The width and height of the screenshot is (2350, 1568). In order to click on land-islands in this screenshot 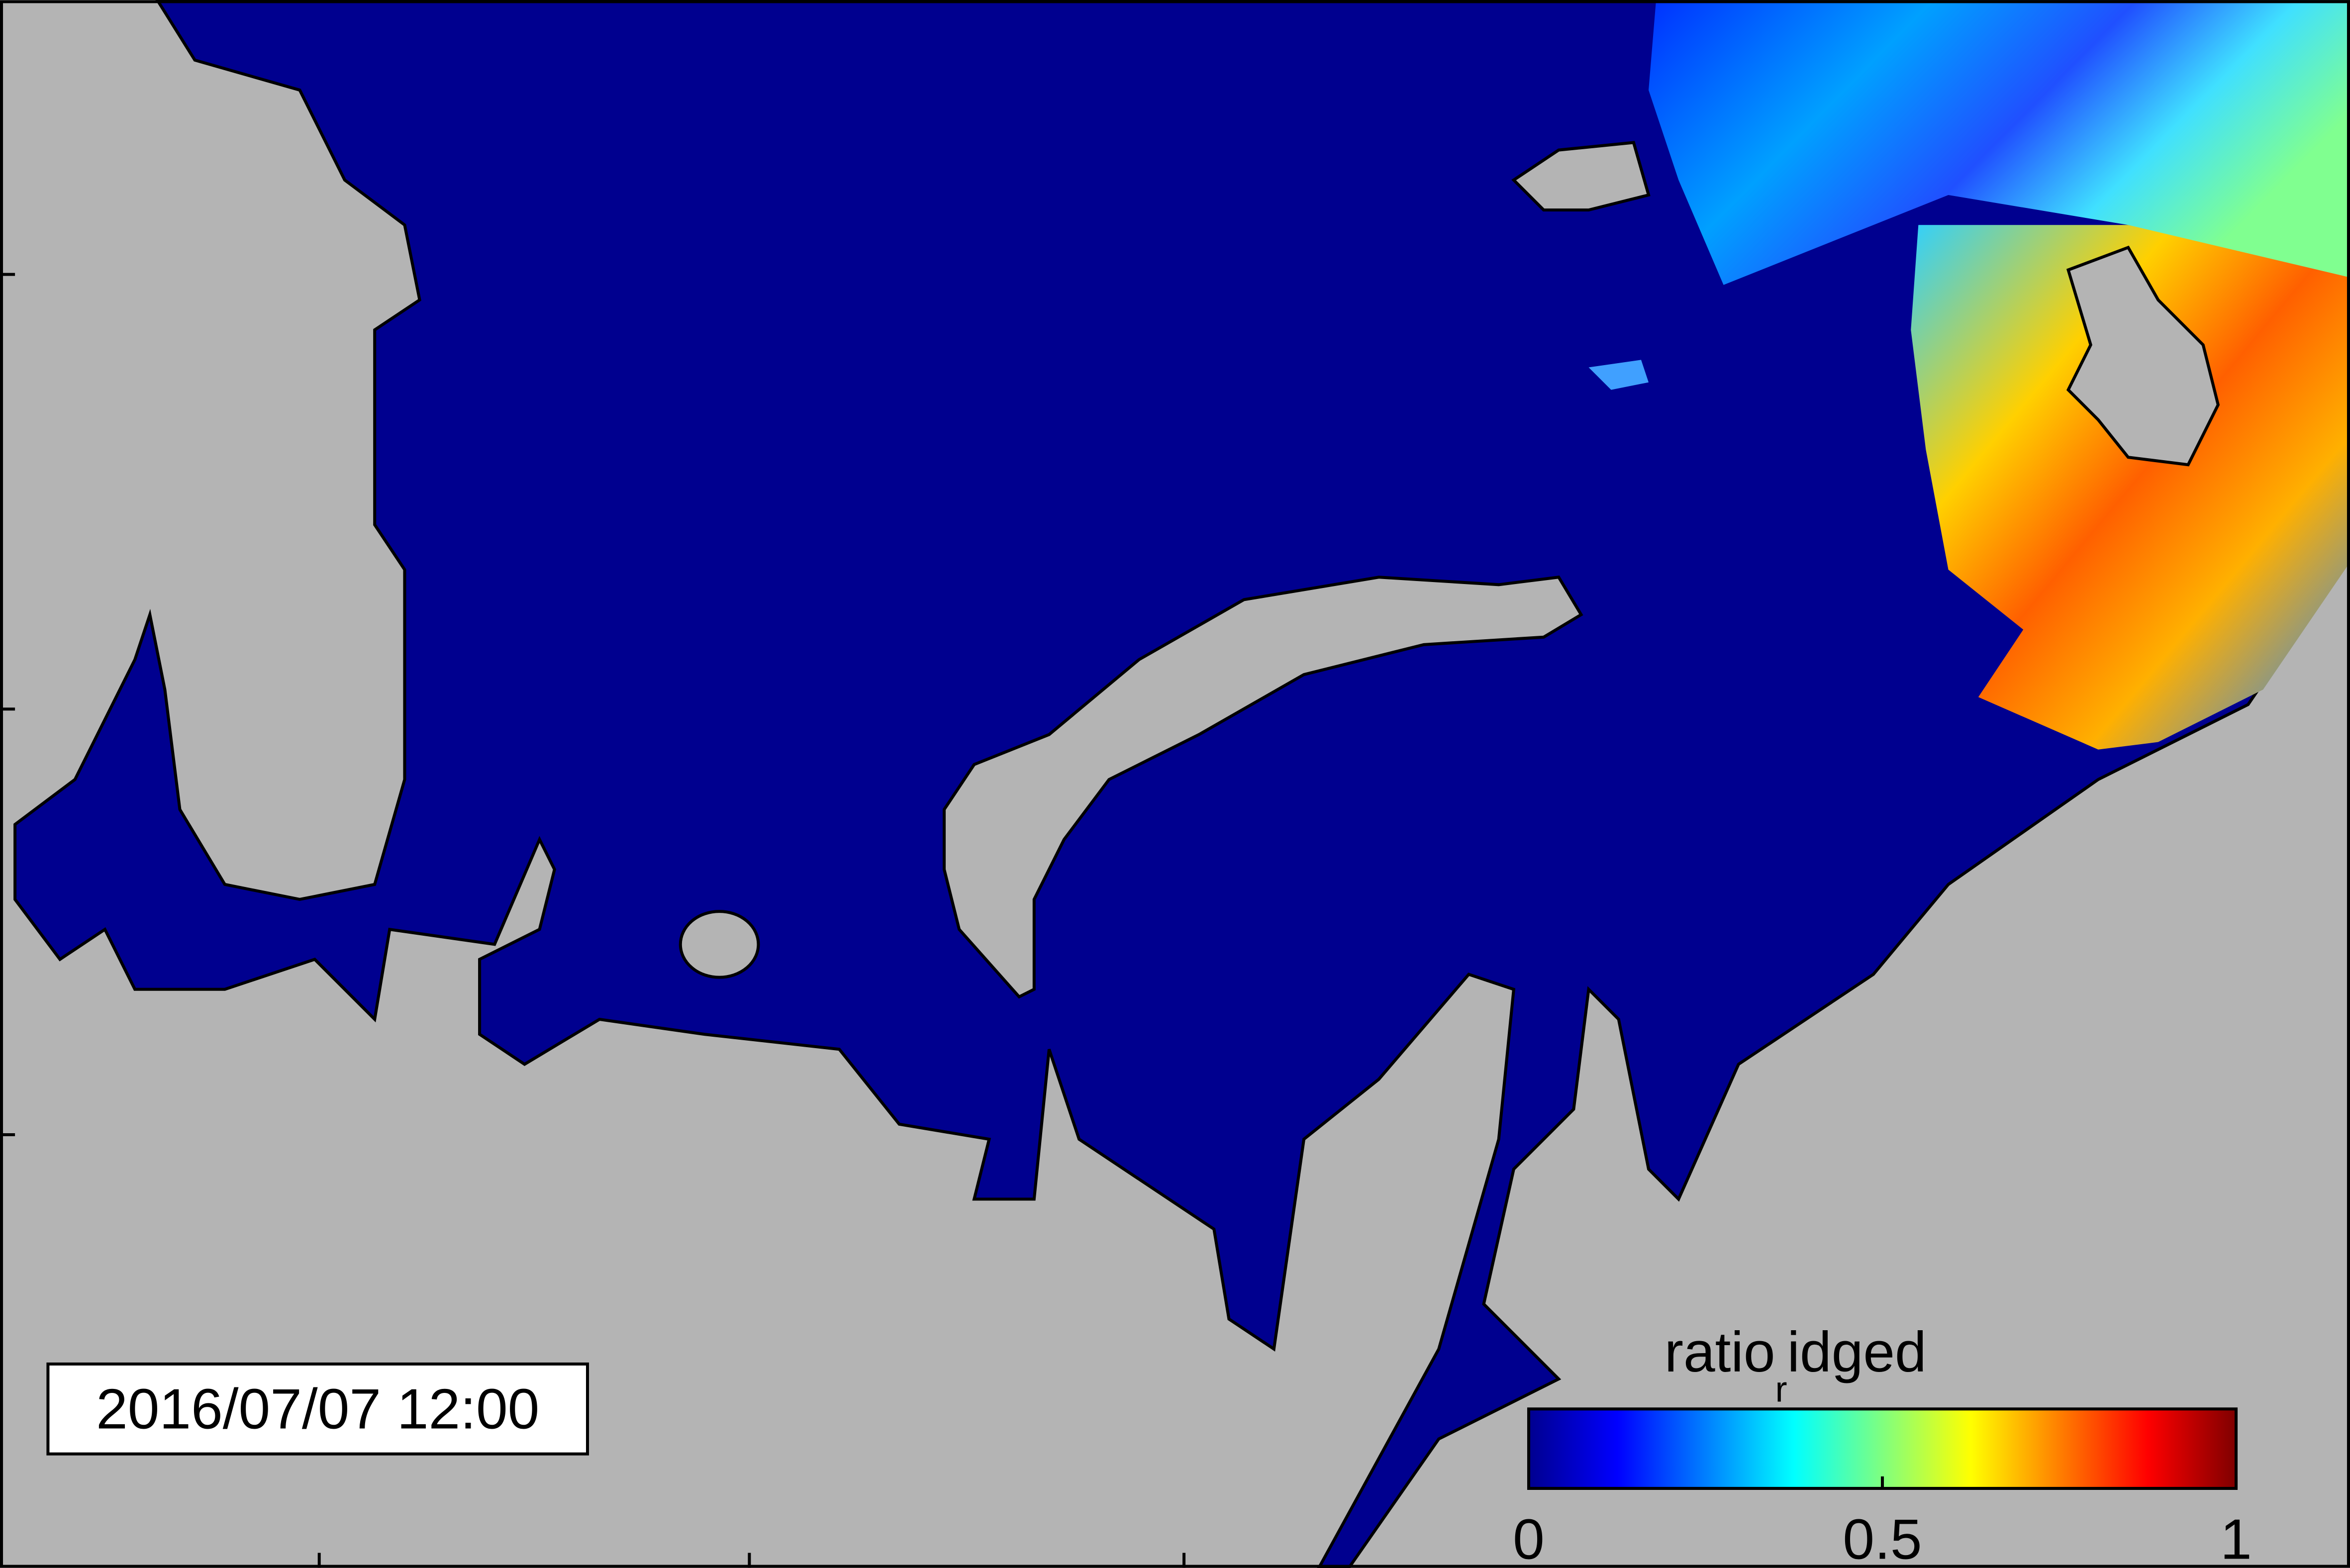, I will do `click(1581, 176)`.